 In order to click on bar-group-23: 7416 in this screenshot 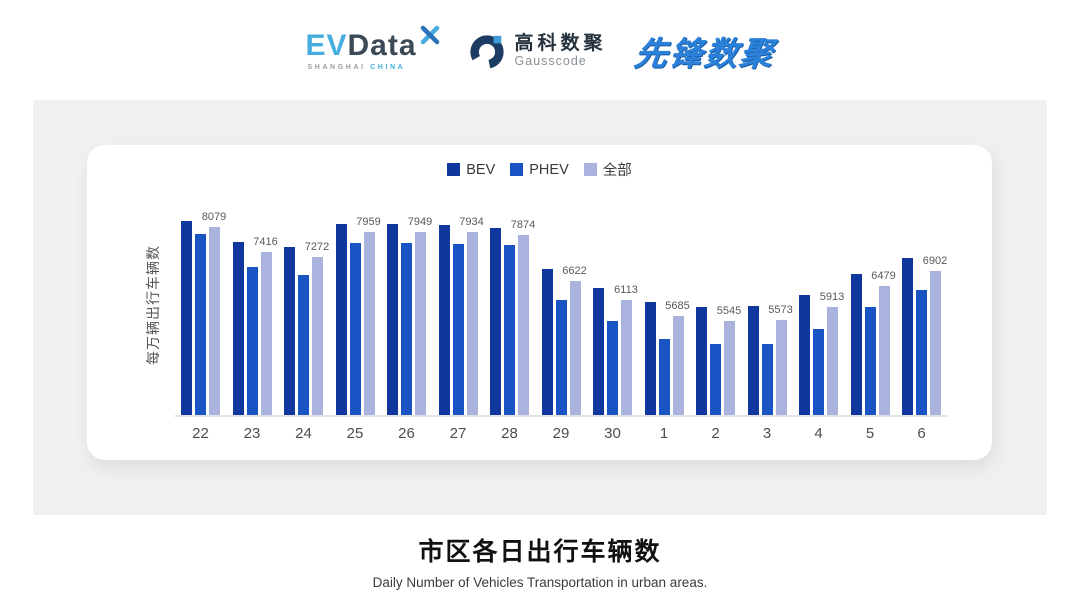, I will do `click(255, 304)`.